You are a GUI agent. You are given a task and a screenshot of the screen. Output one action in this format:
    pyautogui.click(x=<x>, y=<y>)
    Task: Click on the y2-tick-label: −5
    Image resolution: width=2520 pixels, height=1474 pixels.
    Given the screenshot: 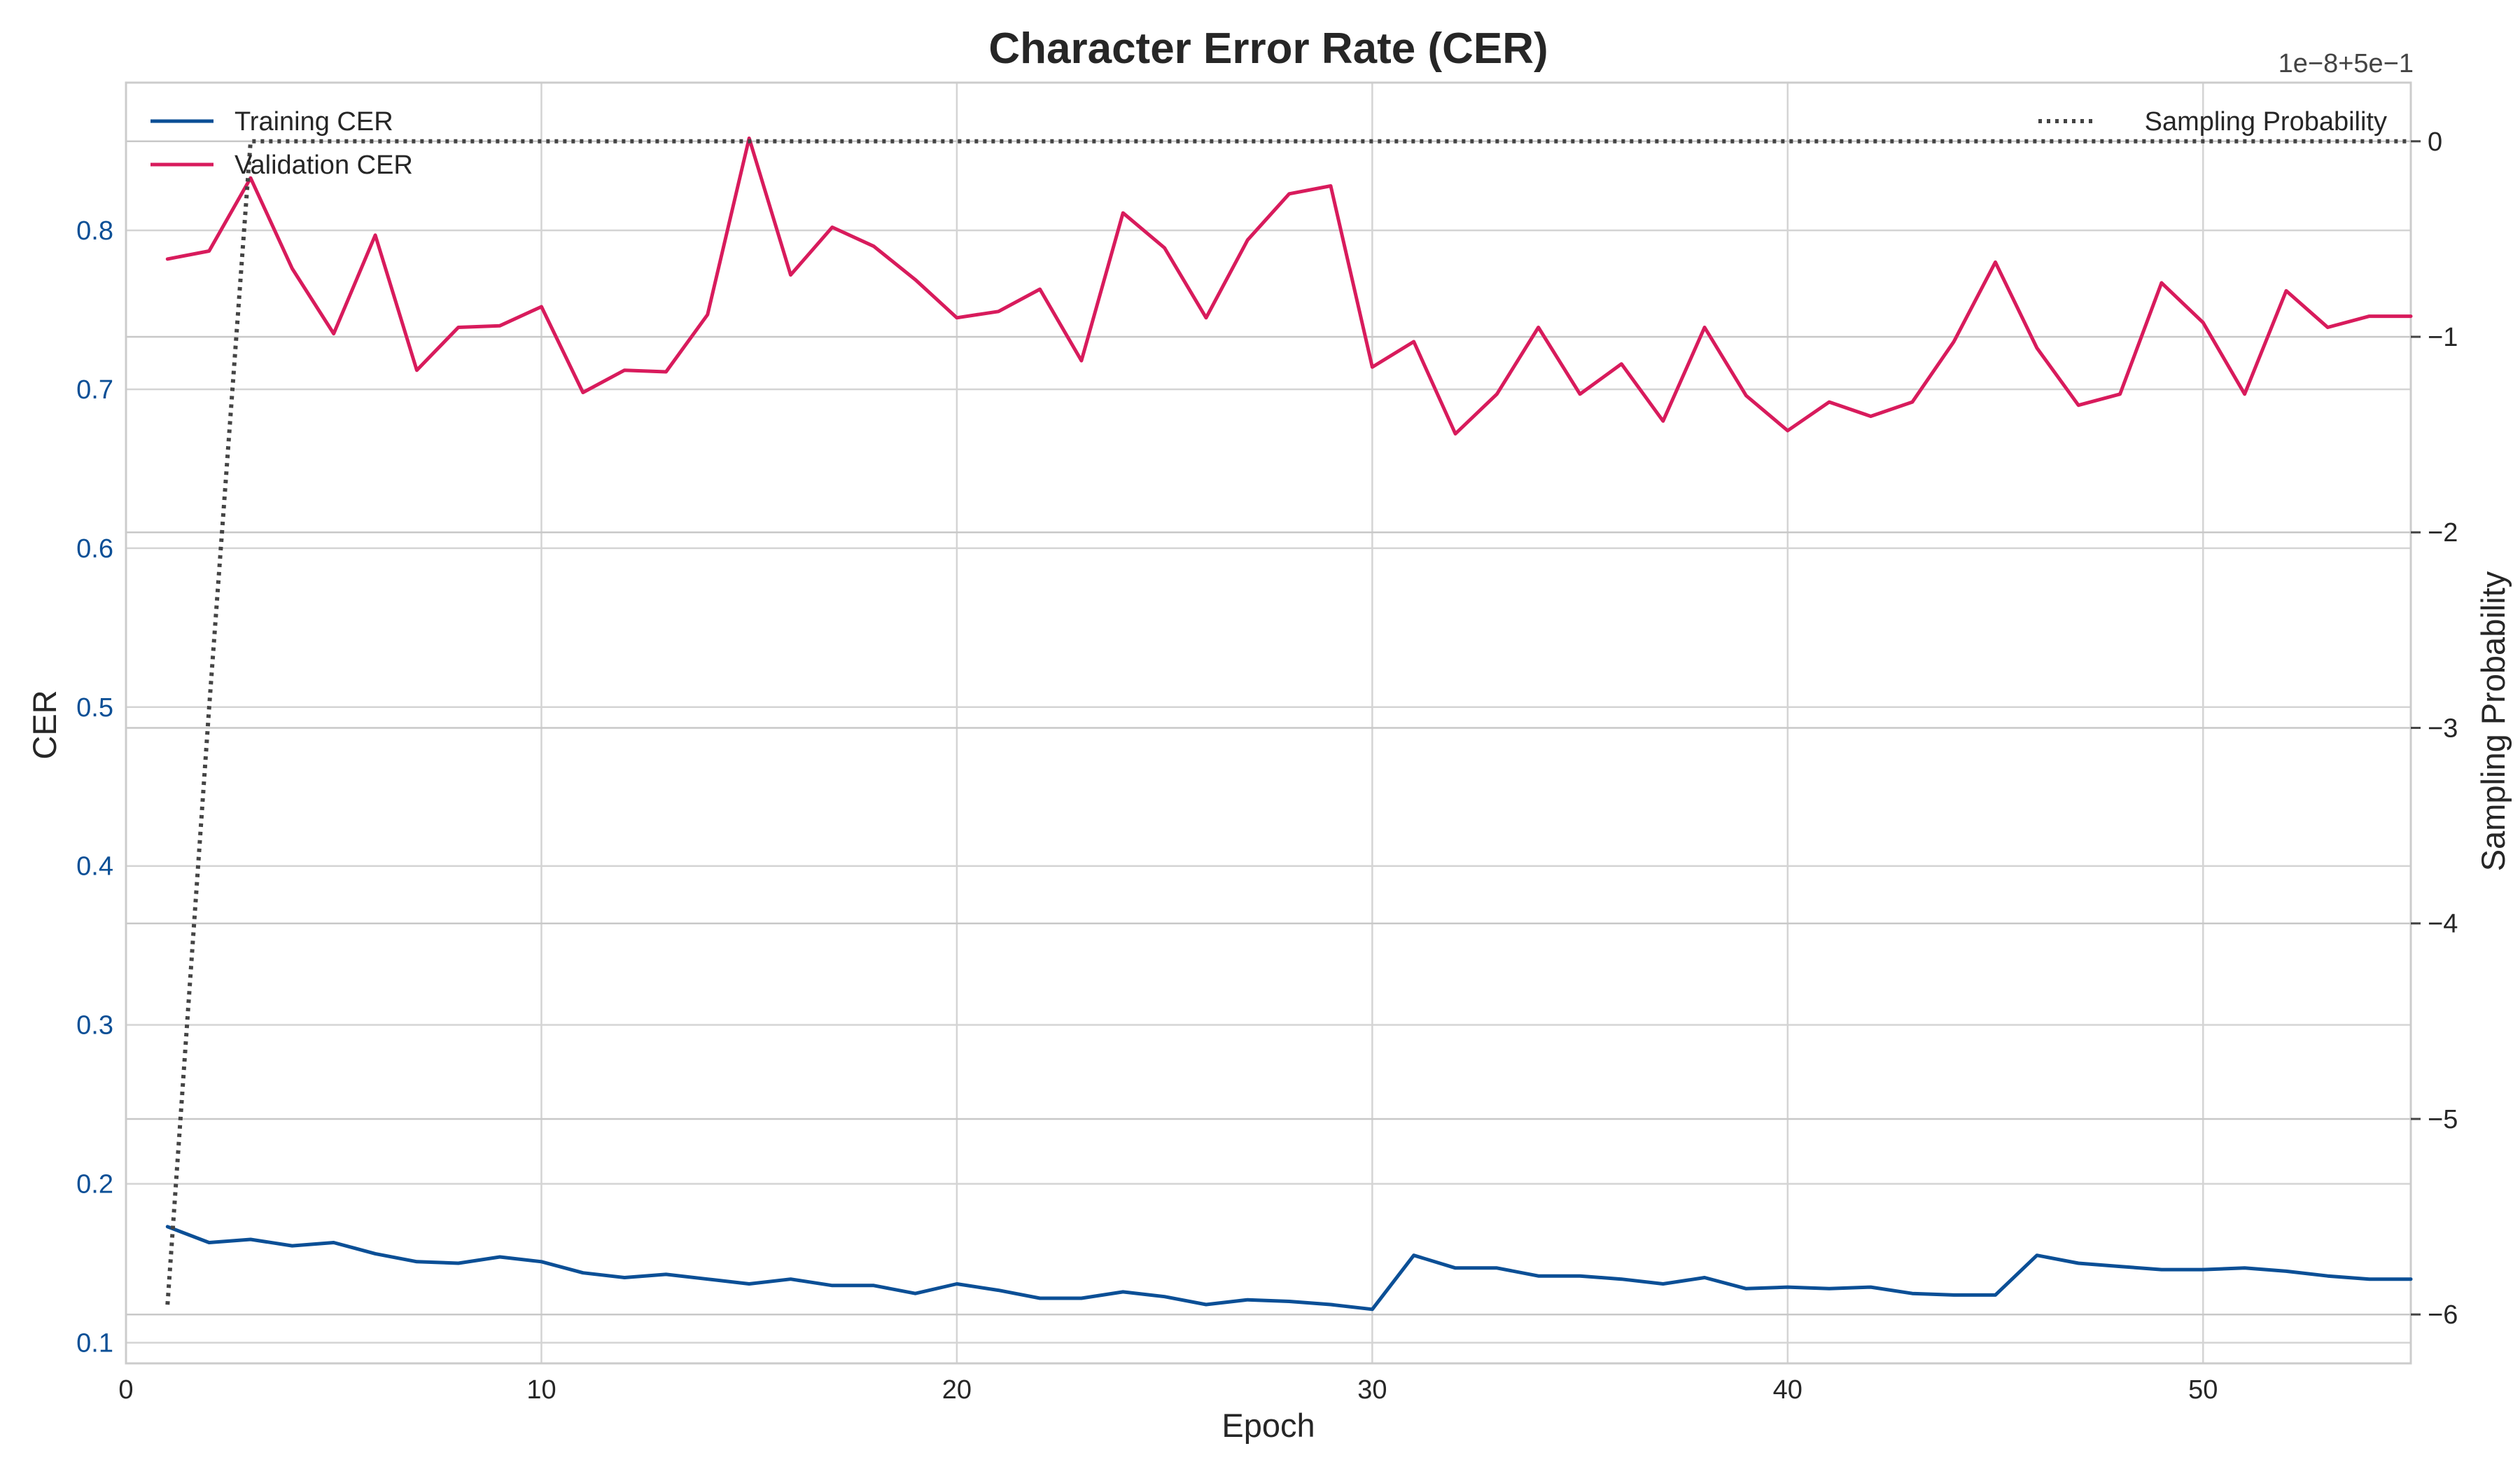 What is the action you would take?
    pyautogui.click(x=2443, y=1119)
    